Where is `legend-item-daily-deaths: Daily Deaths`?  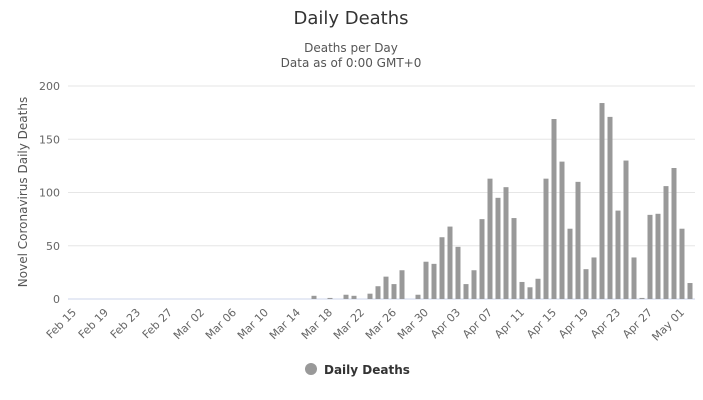 legend-item-daily-deaths: Daily Deaths is located at coordinates (357, 370).